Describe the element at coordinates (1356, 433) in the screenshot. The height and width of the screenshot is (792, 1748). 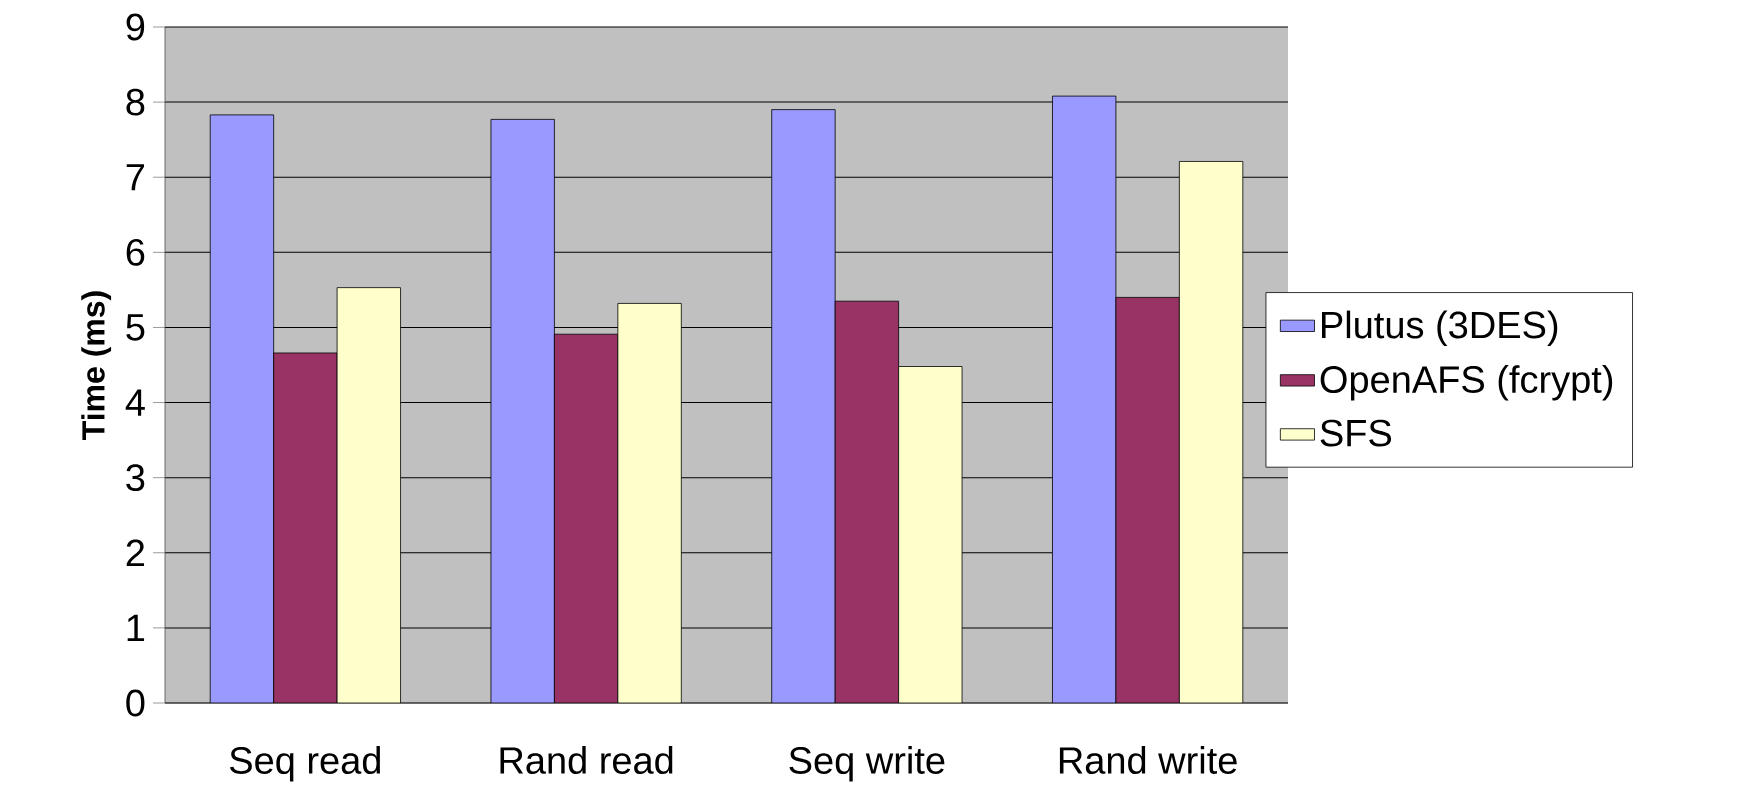
I see `legend-label: SFS` at that location.